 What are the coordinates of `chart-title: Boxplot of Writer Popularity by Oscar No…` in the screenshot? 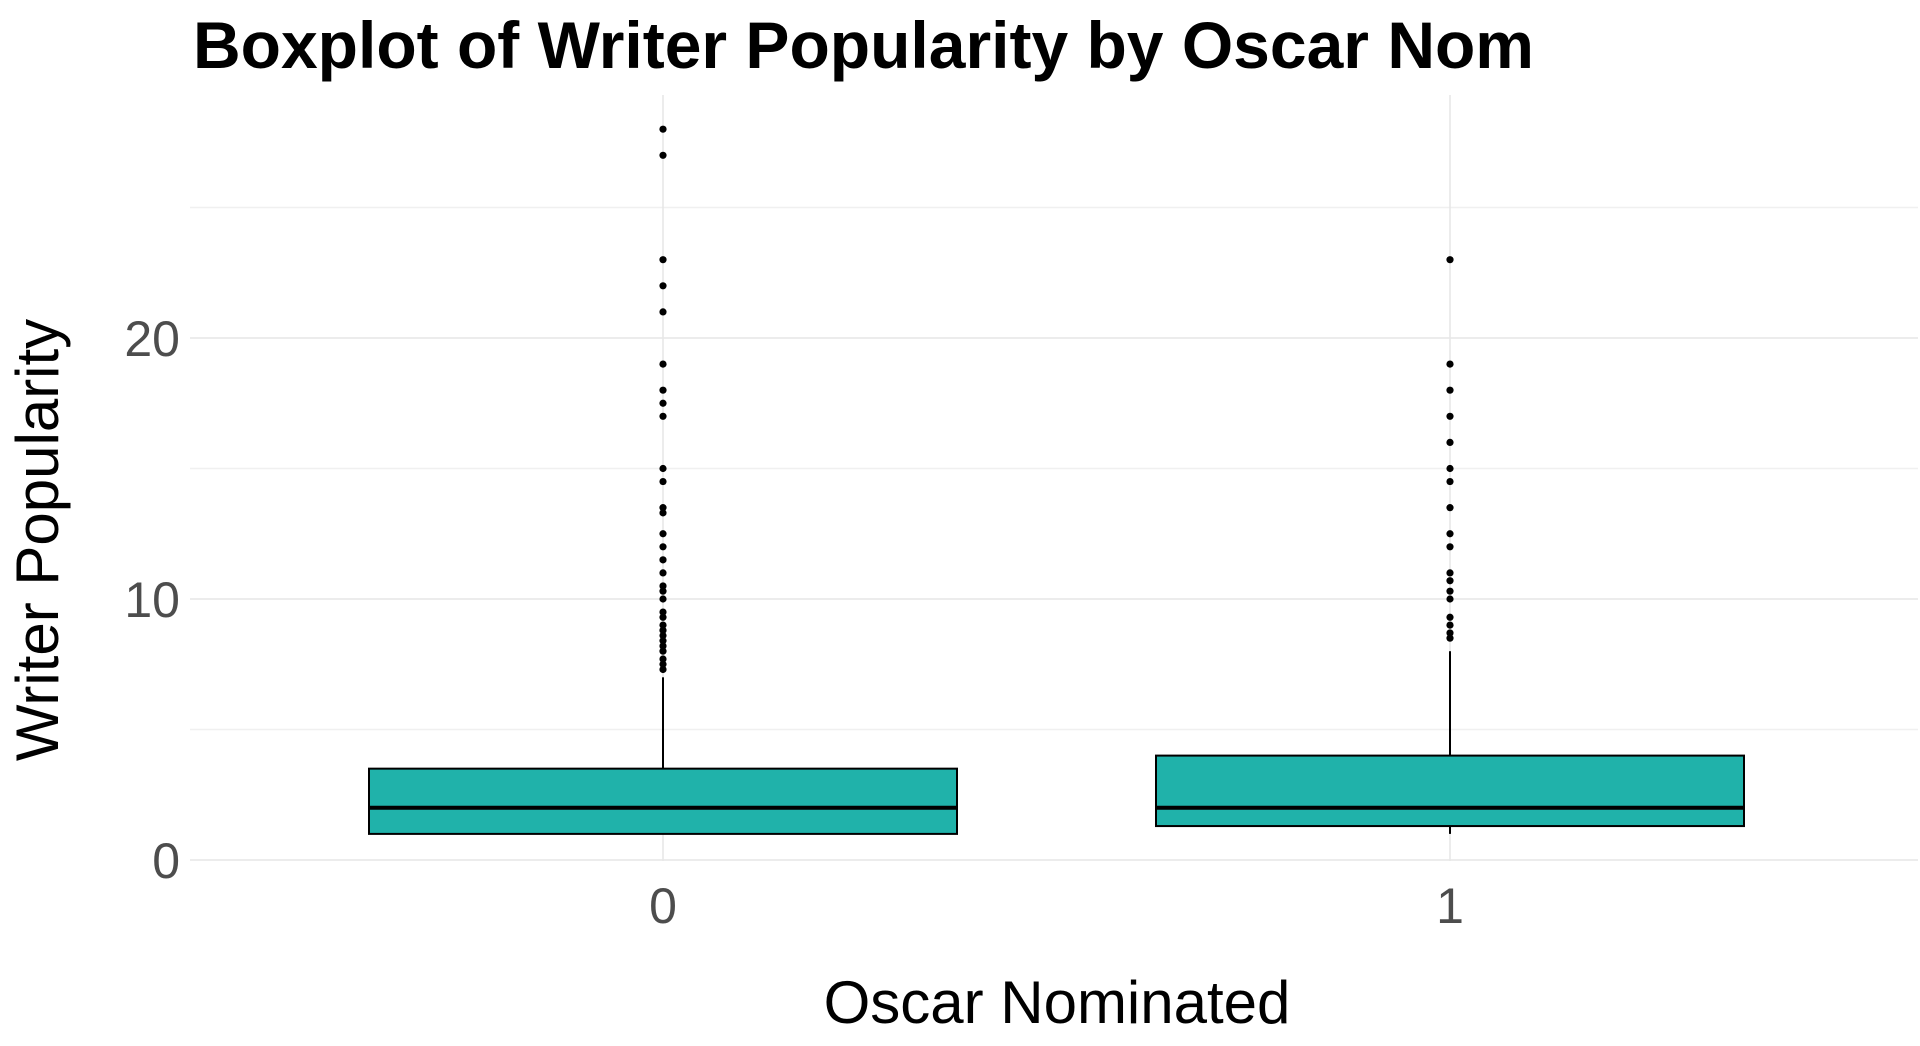 It's located at (863, 45).